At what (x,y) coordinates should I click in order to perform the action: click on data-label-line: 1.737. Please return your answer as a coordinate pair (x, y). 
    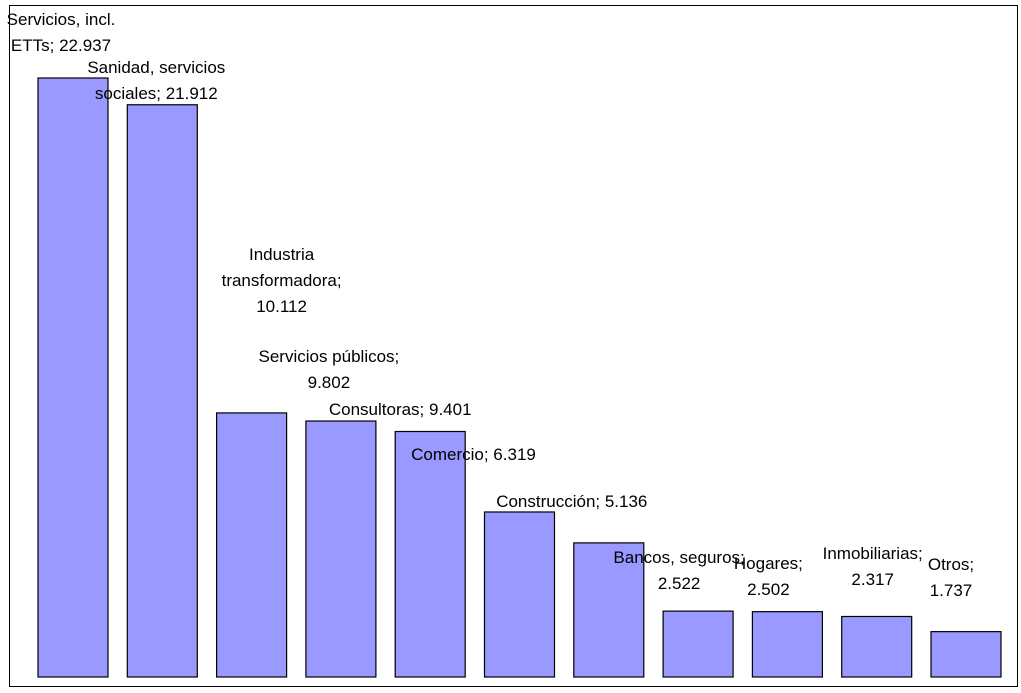
    Looking at the image, I should click on (951, 590).